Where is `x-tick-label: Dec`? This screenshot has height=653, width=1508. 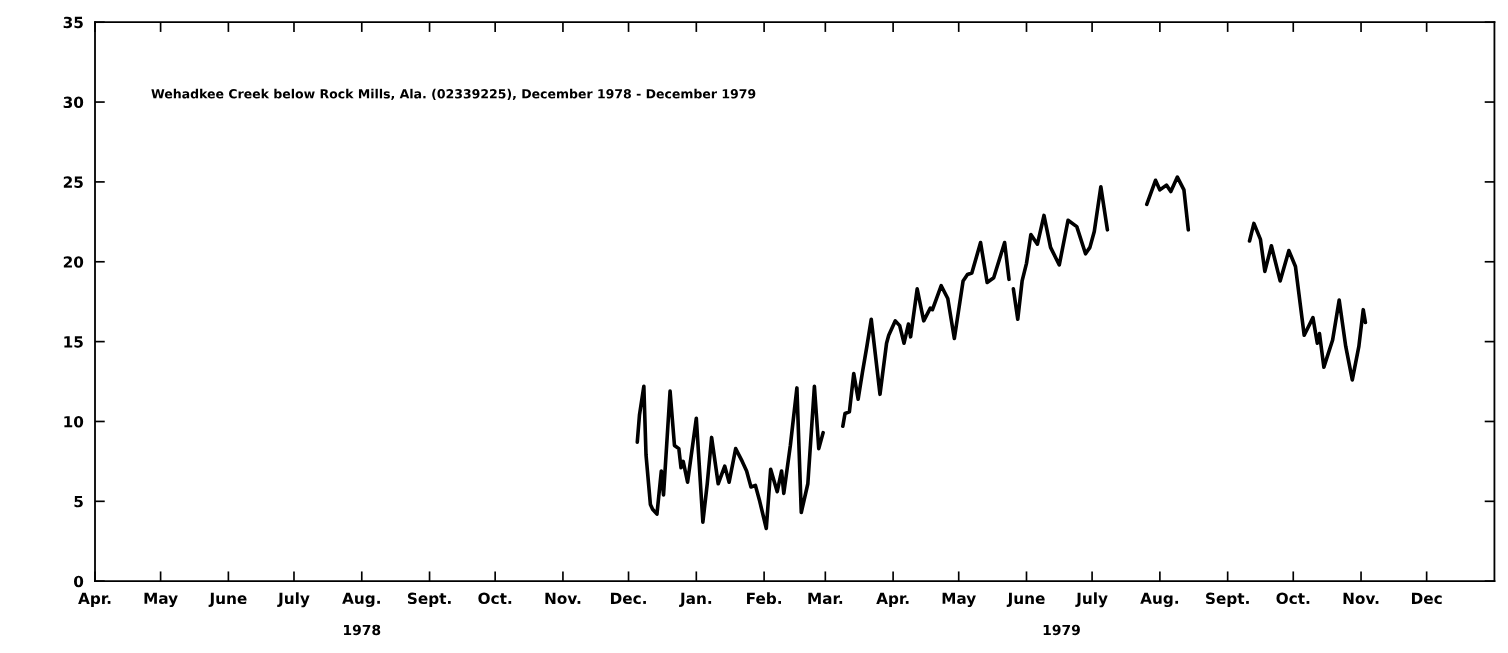 x-tick-label: Dec is located at coordinates (1427, 598).